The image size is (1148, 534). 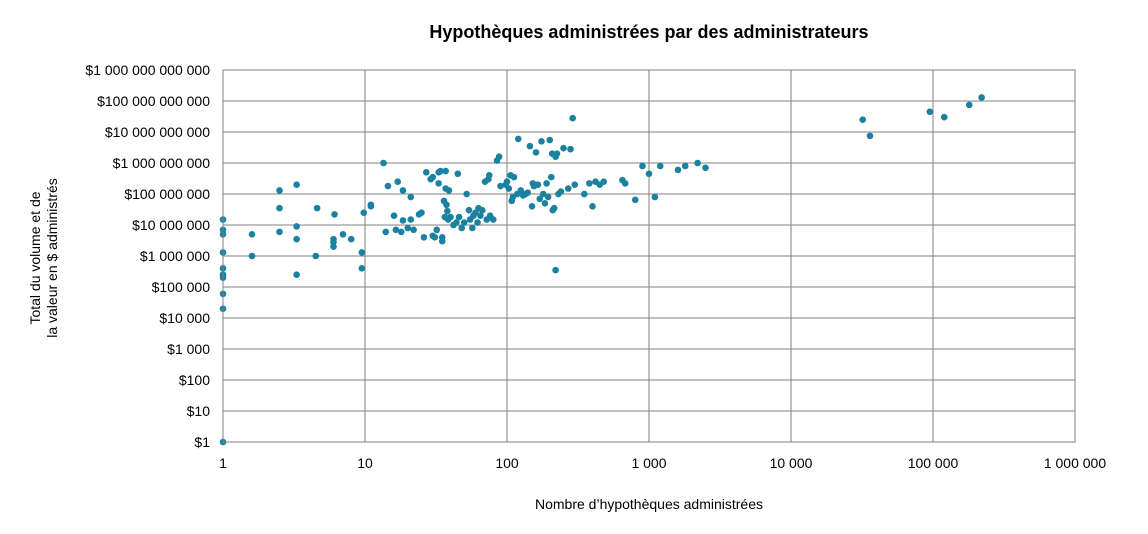 What do you see at coordinates (147, 70) in the screenshot?
I see `y-tick-label: $1 000 000 000 000` at bounding box center [147, 70].